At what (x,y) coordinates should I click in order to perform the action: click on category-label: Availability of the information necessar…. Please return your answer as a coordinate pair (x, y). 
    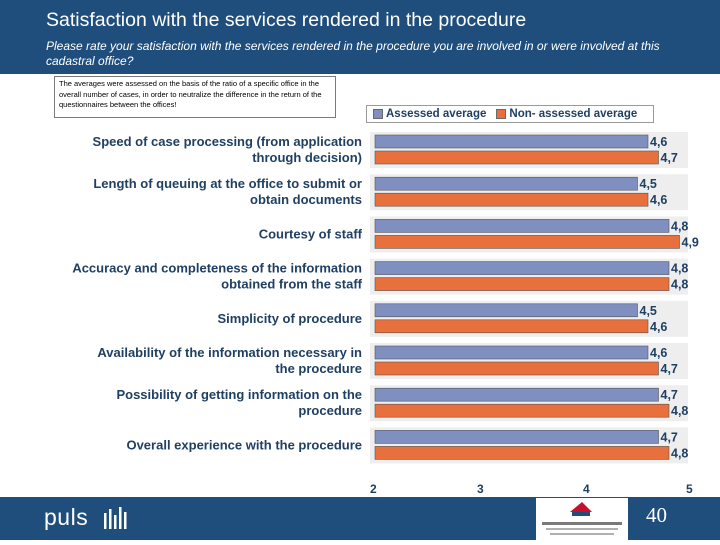
    Looking at the image, I should click on (229, 360).